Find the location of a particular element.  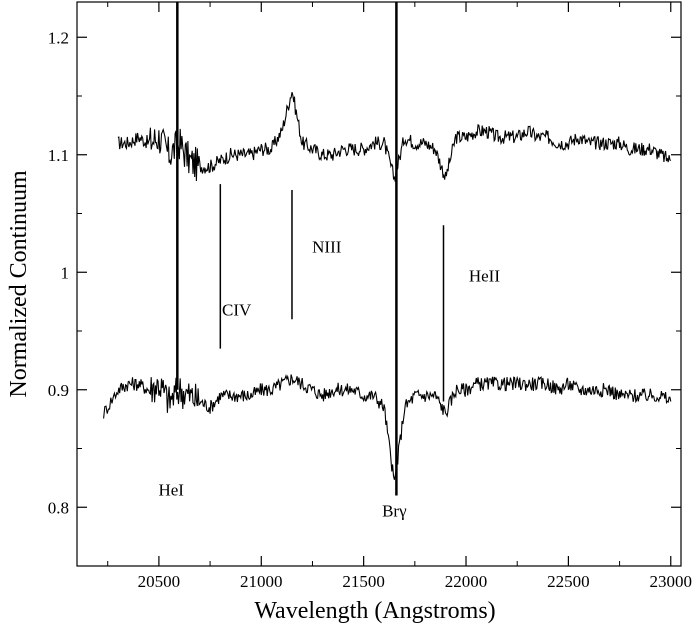

y-tick-label: 0.8 is located at coordinates (58, 507).